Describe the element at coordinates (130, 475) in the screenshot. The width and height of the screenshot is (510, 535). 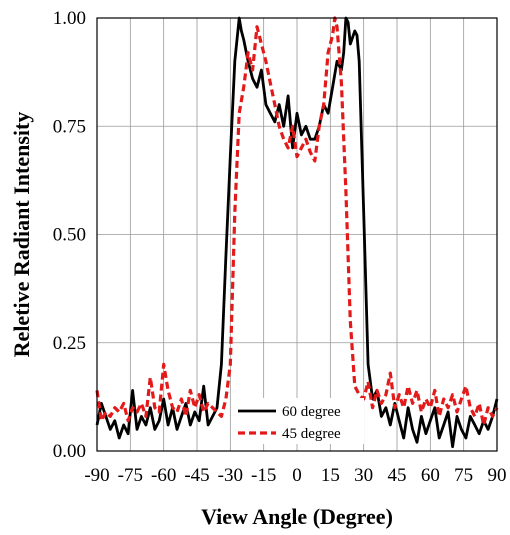
I see `x-tick-label: -75` at that location.